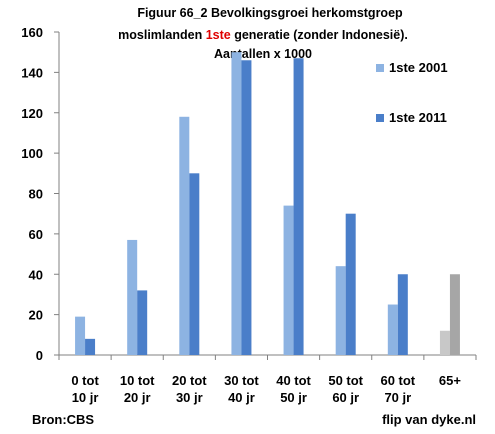 The image size is (495, 434). Describe the element at coordinates (36, 274) in the screenshot. I see `y-tick-label: 40` at that location.